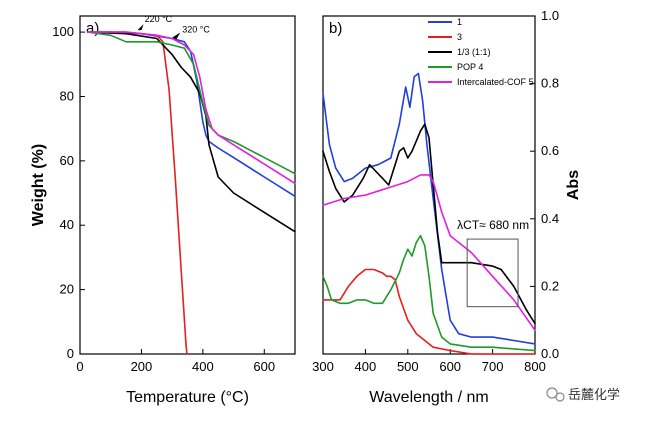 The height and width of the screenshot is (422, 650). What do you see at coordinates (159, 19) in the screenshot?
I see `plot-a-annotation-220: 220 °C` at bounding box center [159, 19].